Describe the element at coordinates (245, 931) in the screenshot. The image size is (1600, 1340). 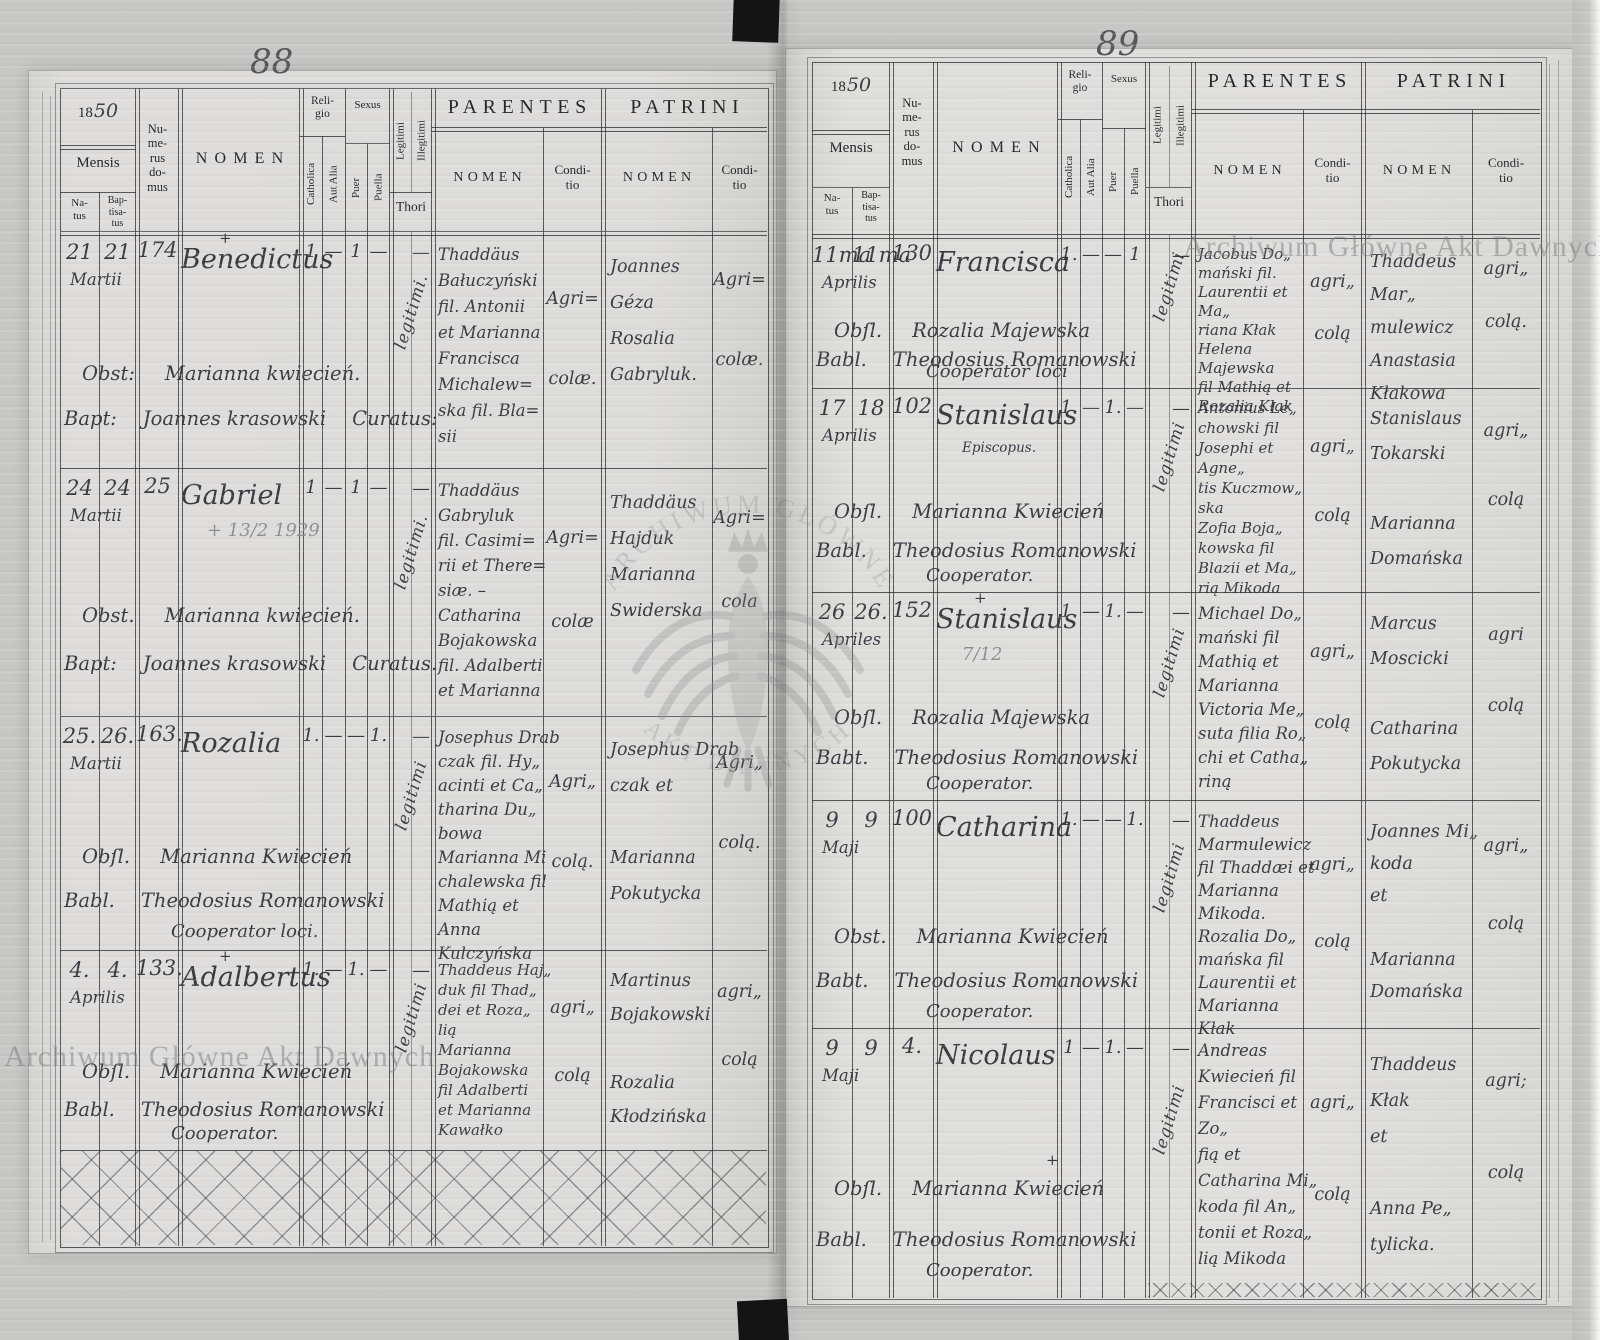
I see `entry-baptizans-title: Cooperator loci.` at that location.